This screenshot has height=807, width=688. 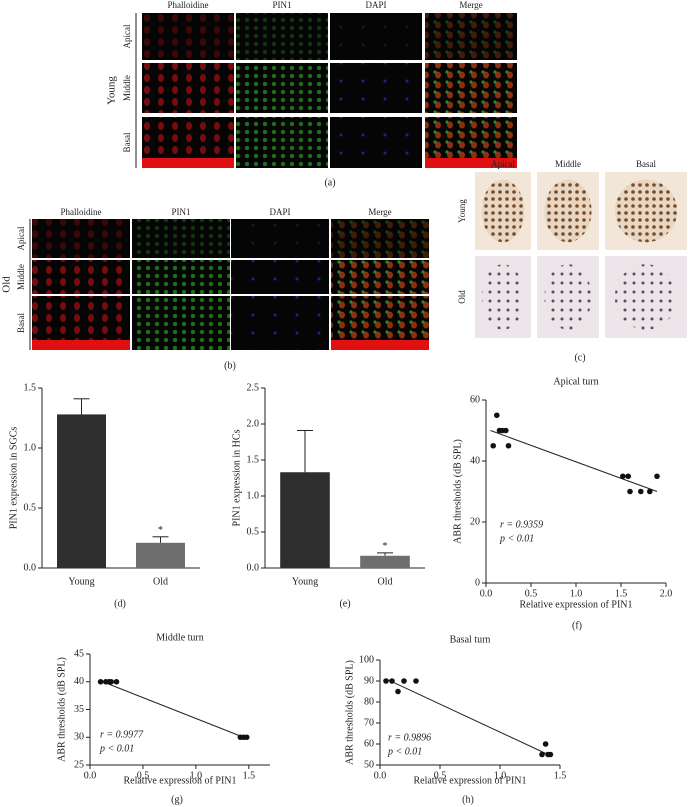 I want to click on y-tick-label: 35, so click(x=79, y=709).